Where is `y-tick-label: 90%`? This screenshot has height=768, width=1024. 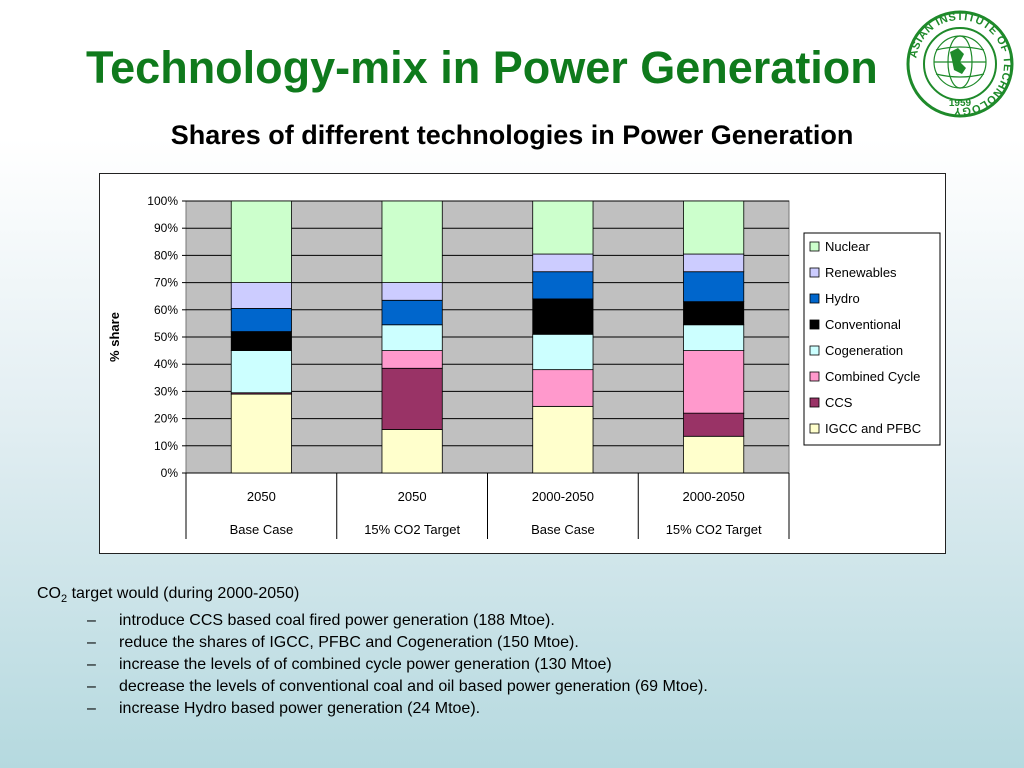
y-tick-label: 90% is located at coordinates (166, 228).